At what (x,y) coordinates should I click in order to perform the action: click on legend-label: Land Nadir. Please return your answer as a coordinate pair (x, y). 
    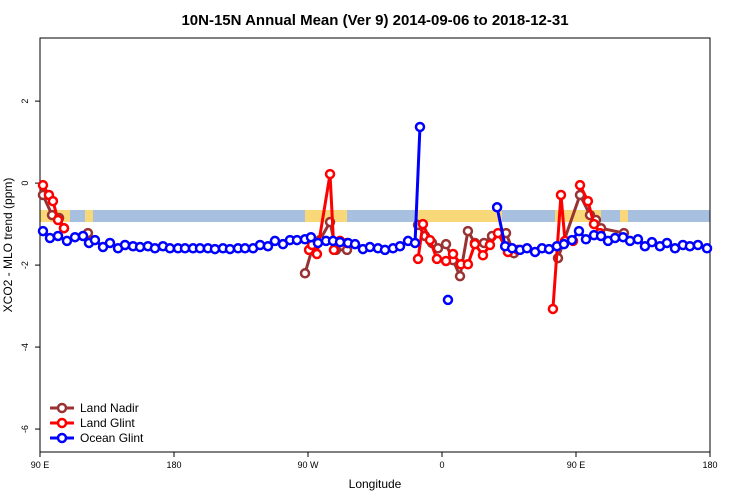
    Looking at the image, I should click on (109, 408).